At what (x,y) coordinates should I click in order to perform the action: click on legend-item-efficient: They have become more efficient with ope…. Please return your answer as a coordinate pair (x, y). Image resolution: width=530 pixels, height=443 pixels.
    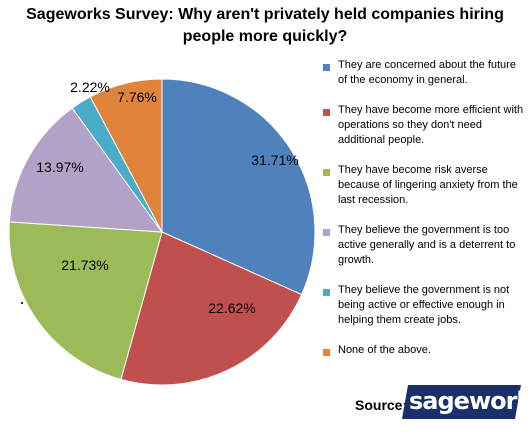
    Looking at the image, I should click on (425, 125).